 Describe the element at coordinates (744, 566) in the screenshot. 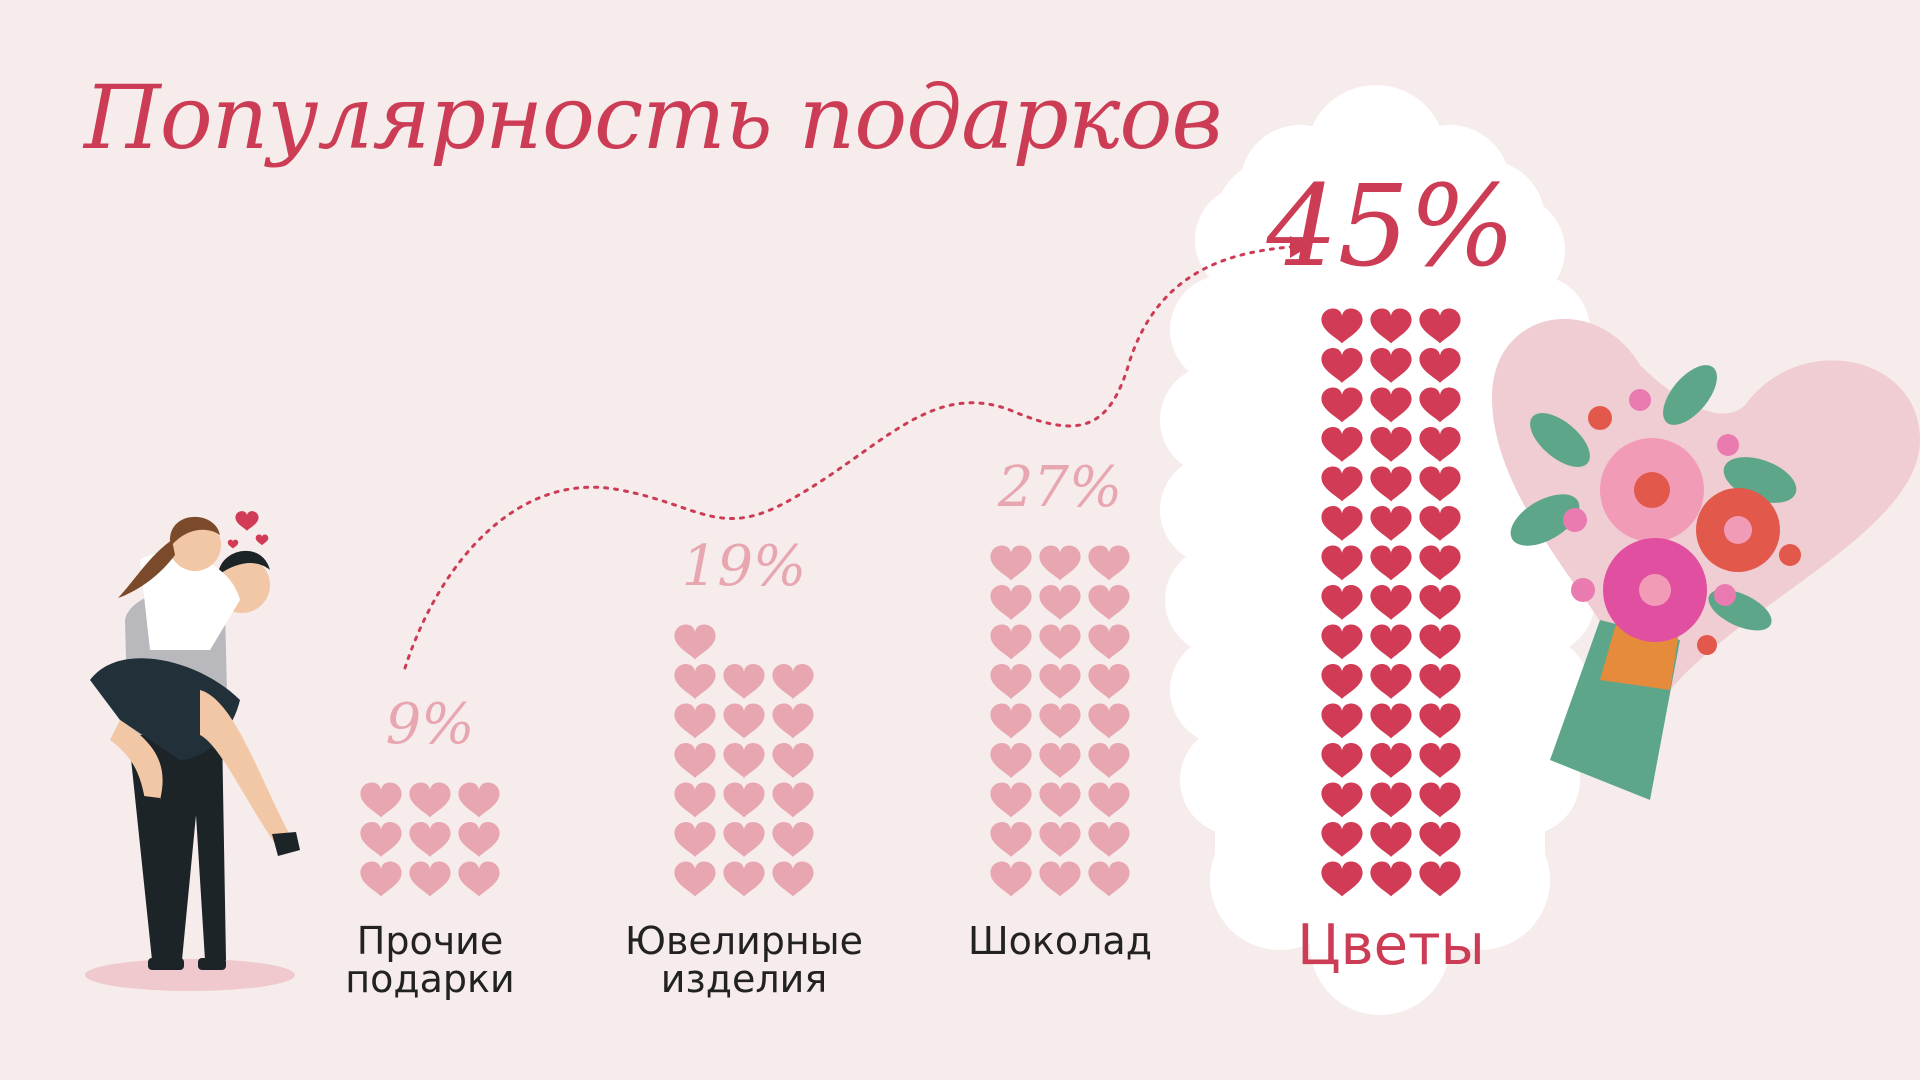

I see `value-label: 19%` at that location.